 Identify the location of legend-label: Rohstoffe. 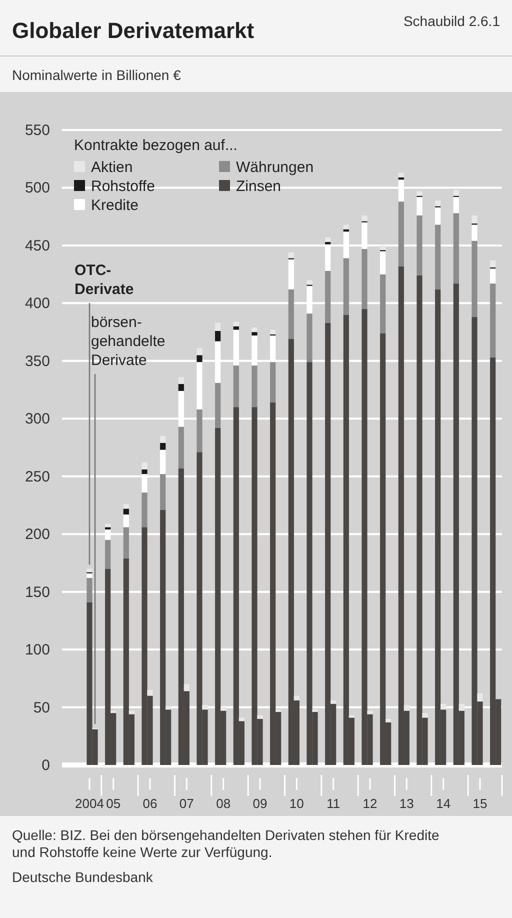
(123, 186).